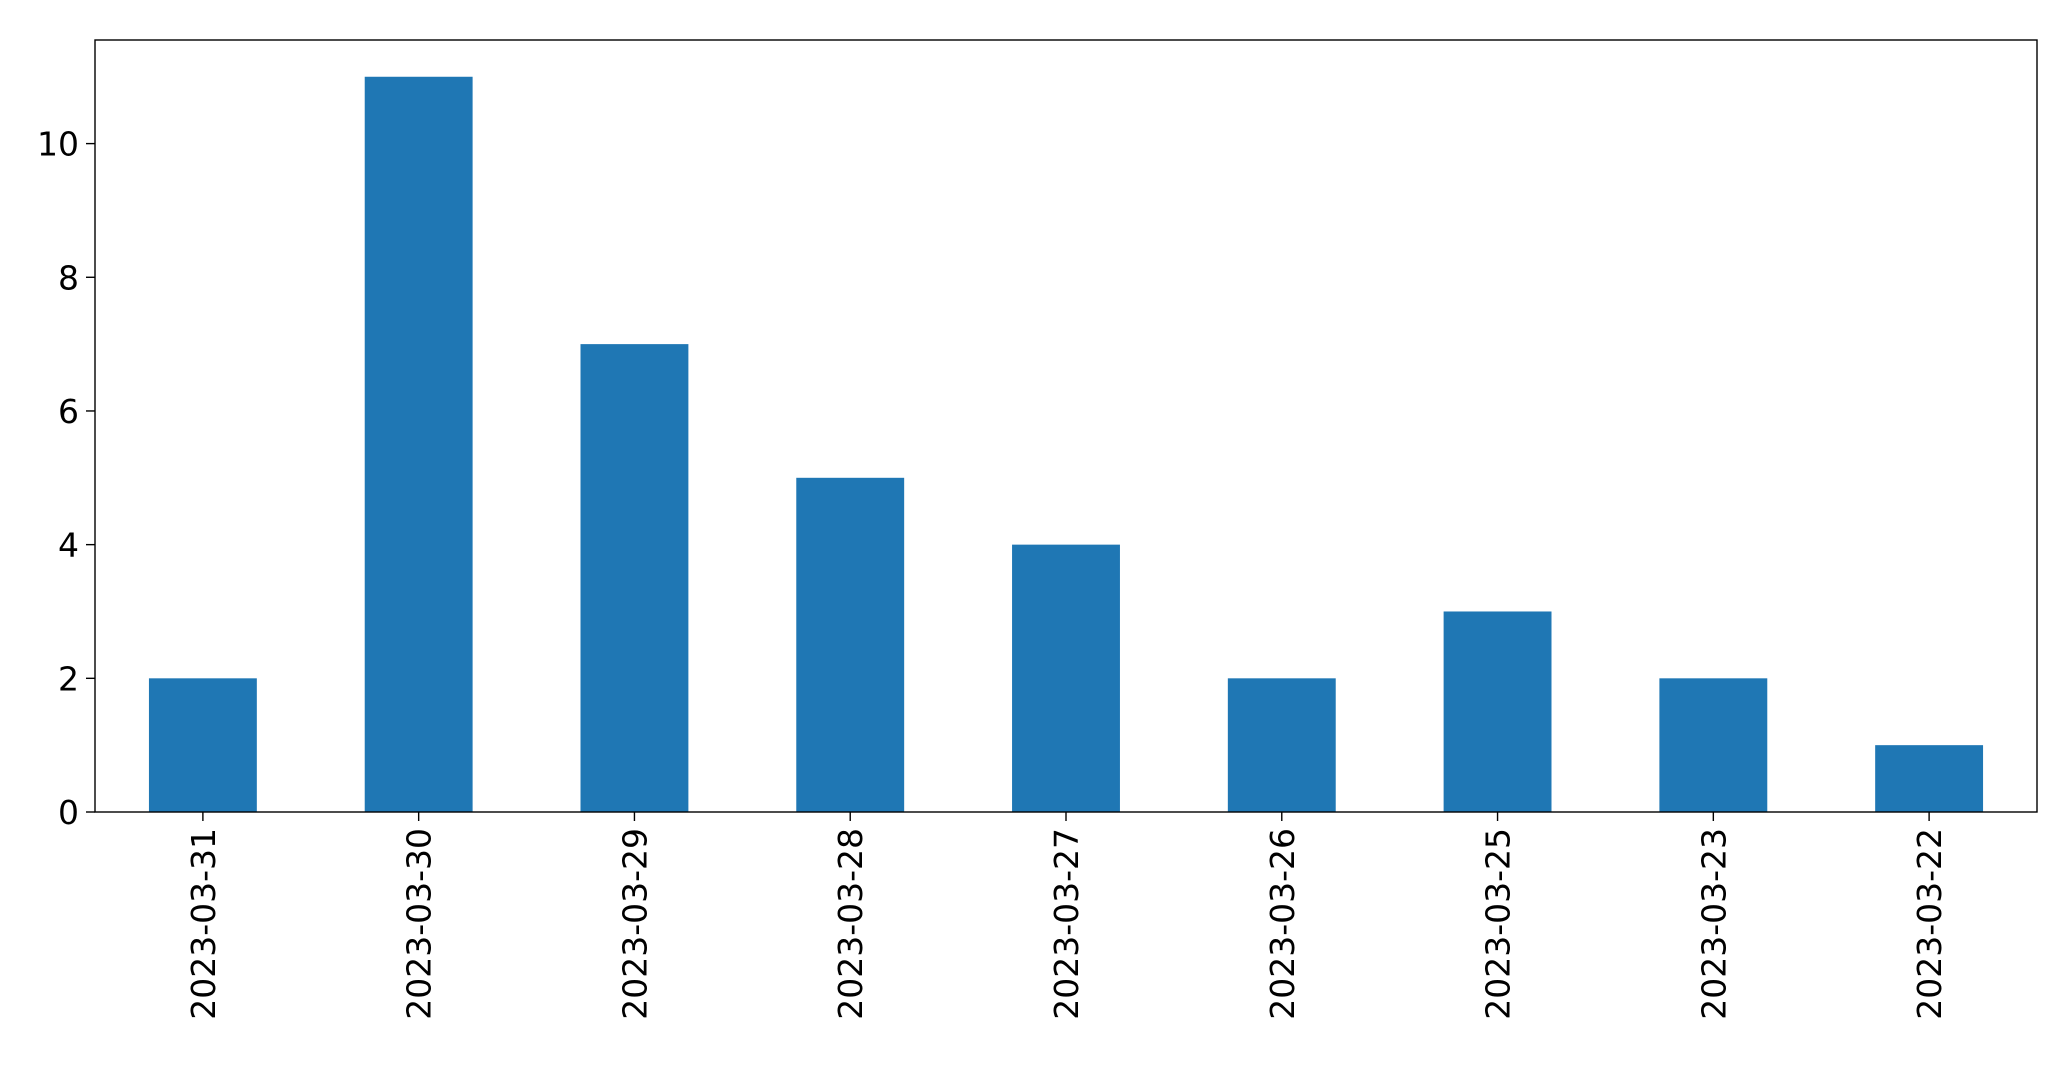 The height and width of the screenshot is (1065, 2071). What do you see at coordinates (68, 812) in the screenshot?
I see `y-tick-label: 0` at bounding box center [68, 812].